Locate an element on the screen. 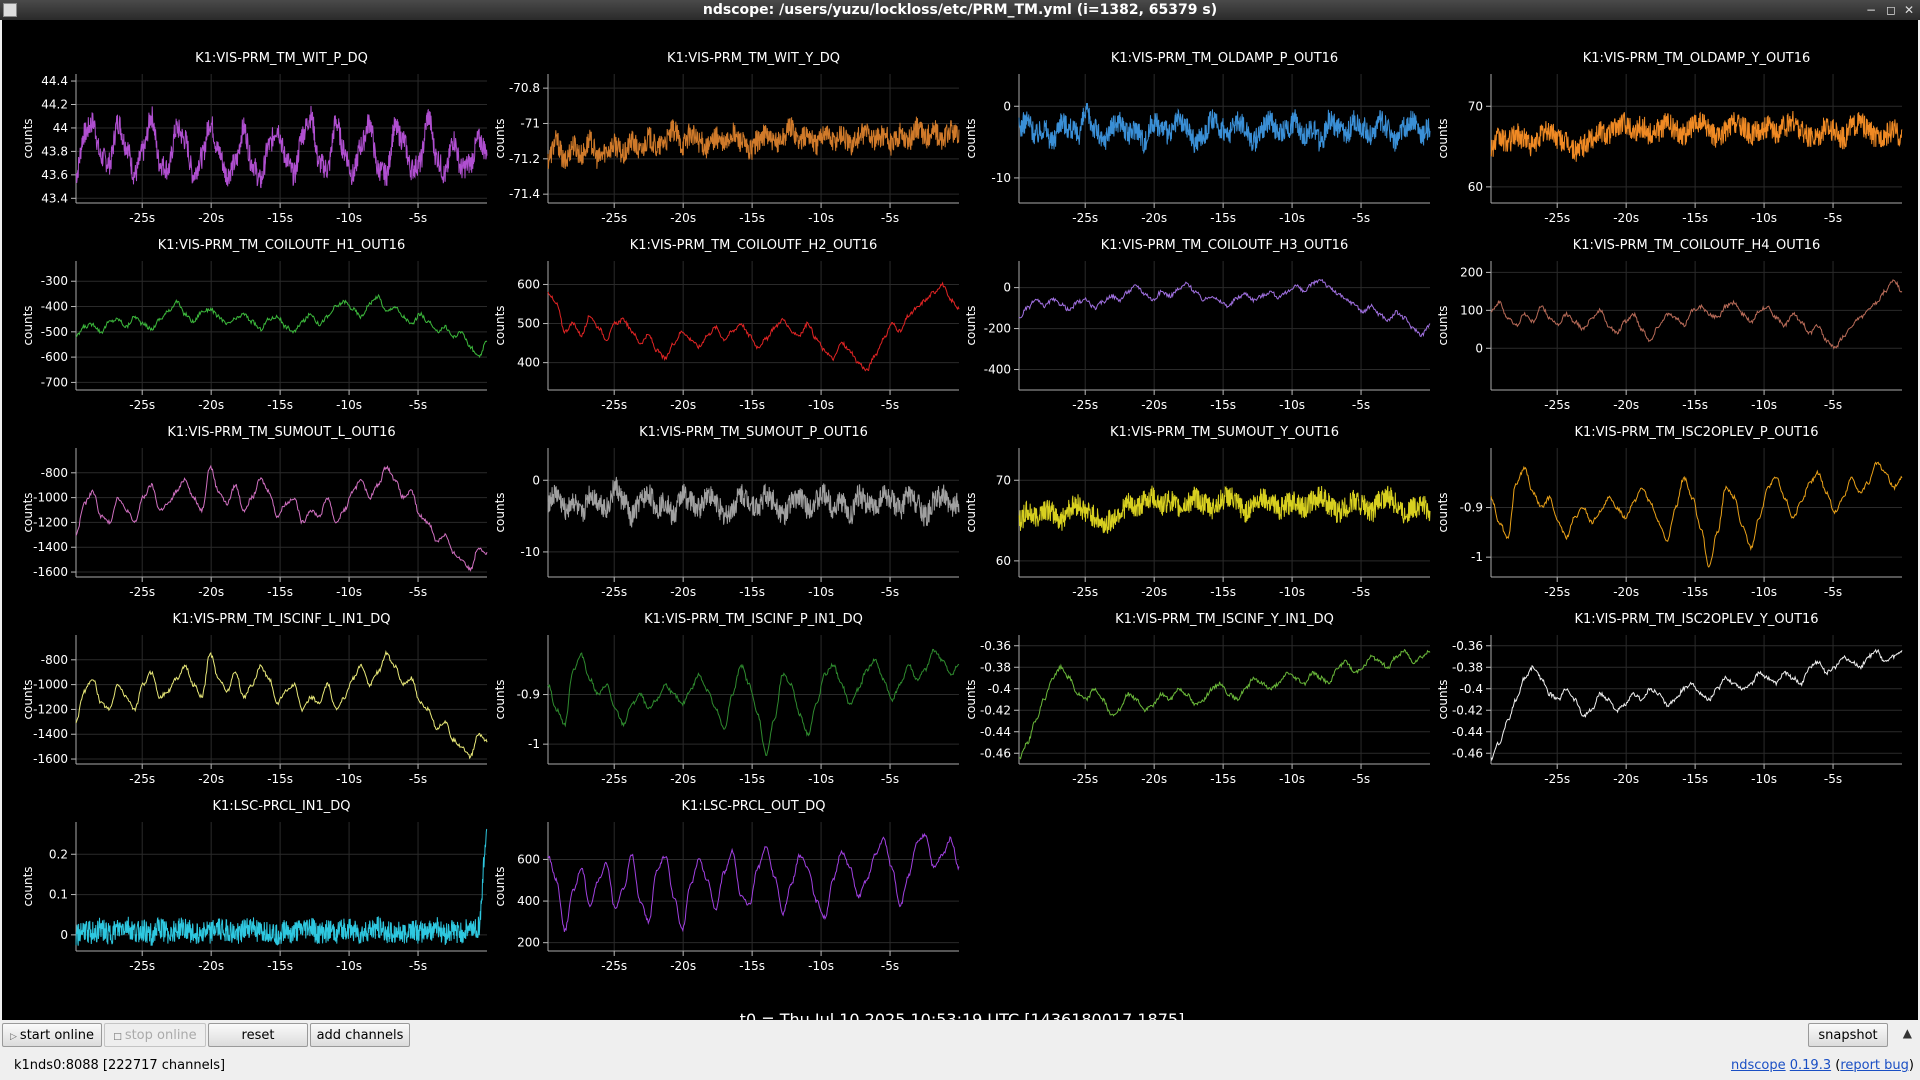  y-tick-label: 100 is located at coordinates (1471, 310).